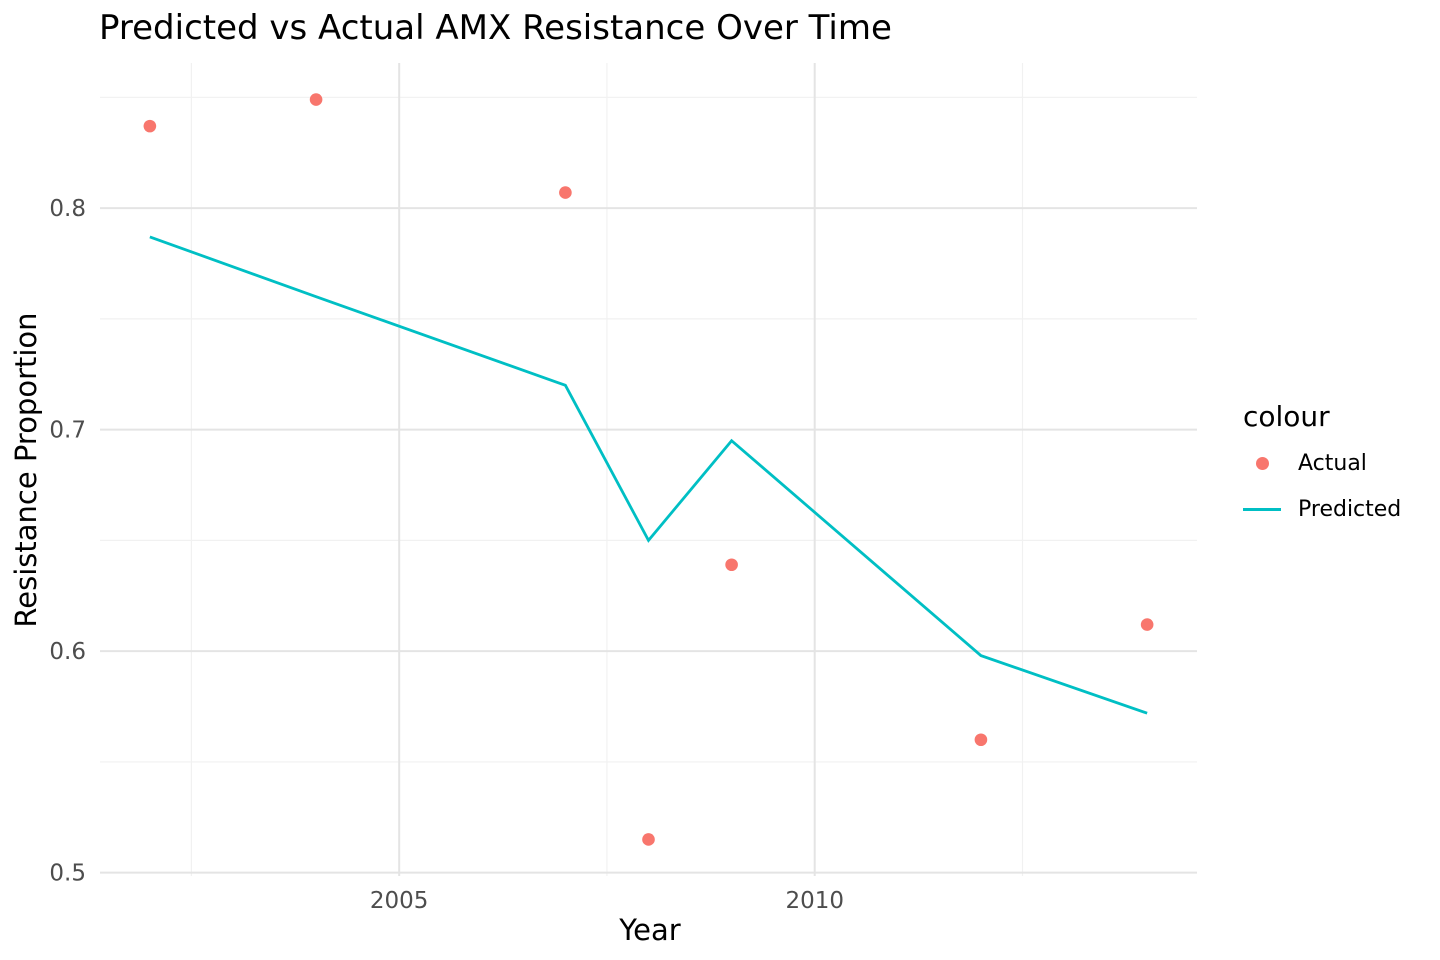 Image resolution: width=1440 pixels, height=960 pixels. What do you see at coordinates (650, 930) in the screenshot?
I see `x-axis-title: Year` at bounding box center [650, 930].